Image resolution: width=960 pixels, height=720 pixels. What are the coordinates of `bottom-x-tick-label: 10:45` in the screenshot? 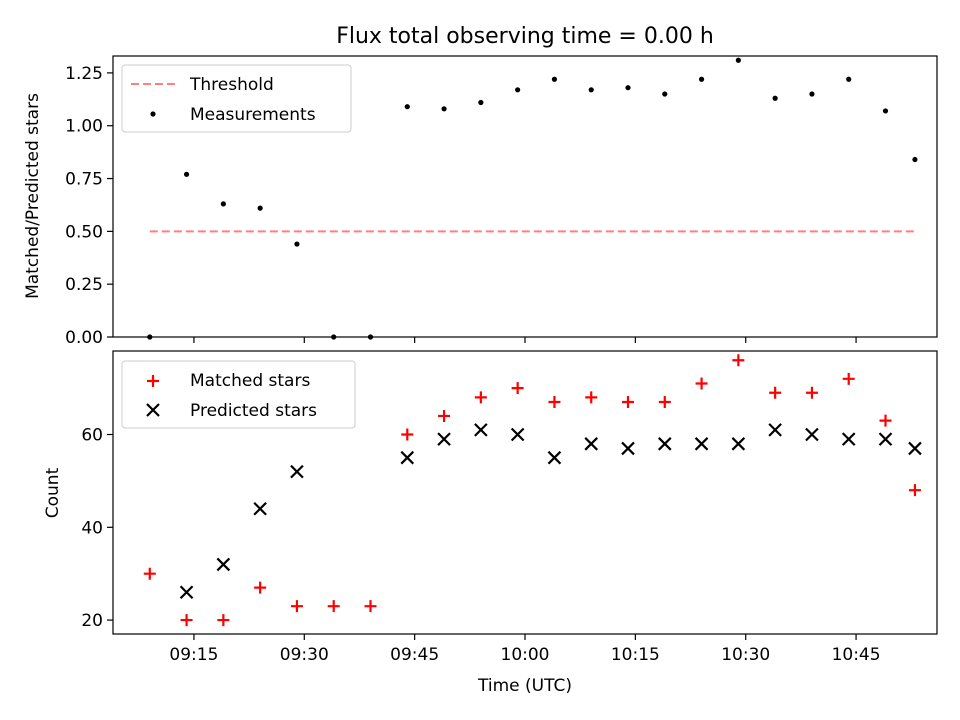 It's located at (856, 655).